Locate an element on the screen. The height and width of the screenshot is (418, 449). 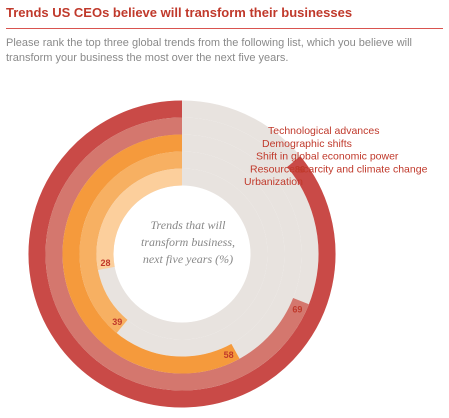
legend-label-demographic-shifts: Demographic shifts is located at coordinates (307, 144).